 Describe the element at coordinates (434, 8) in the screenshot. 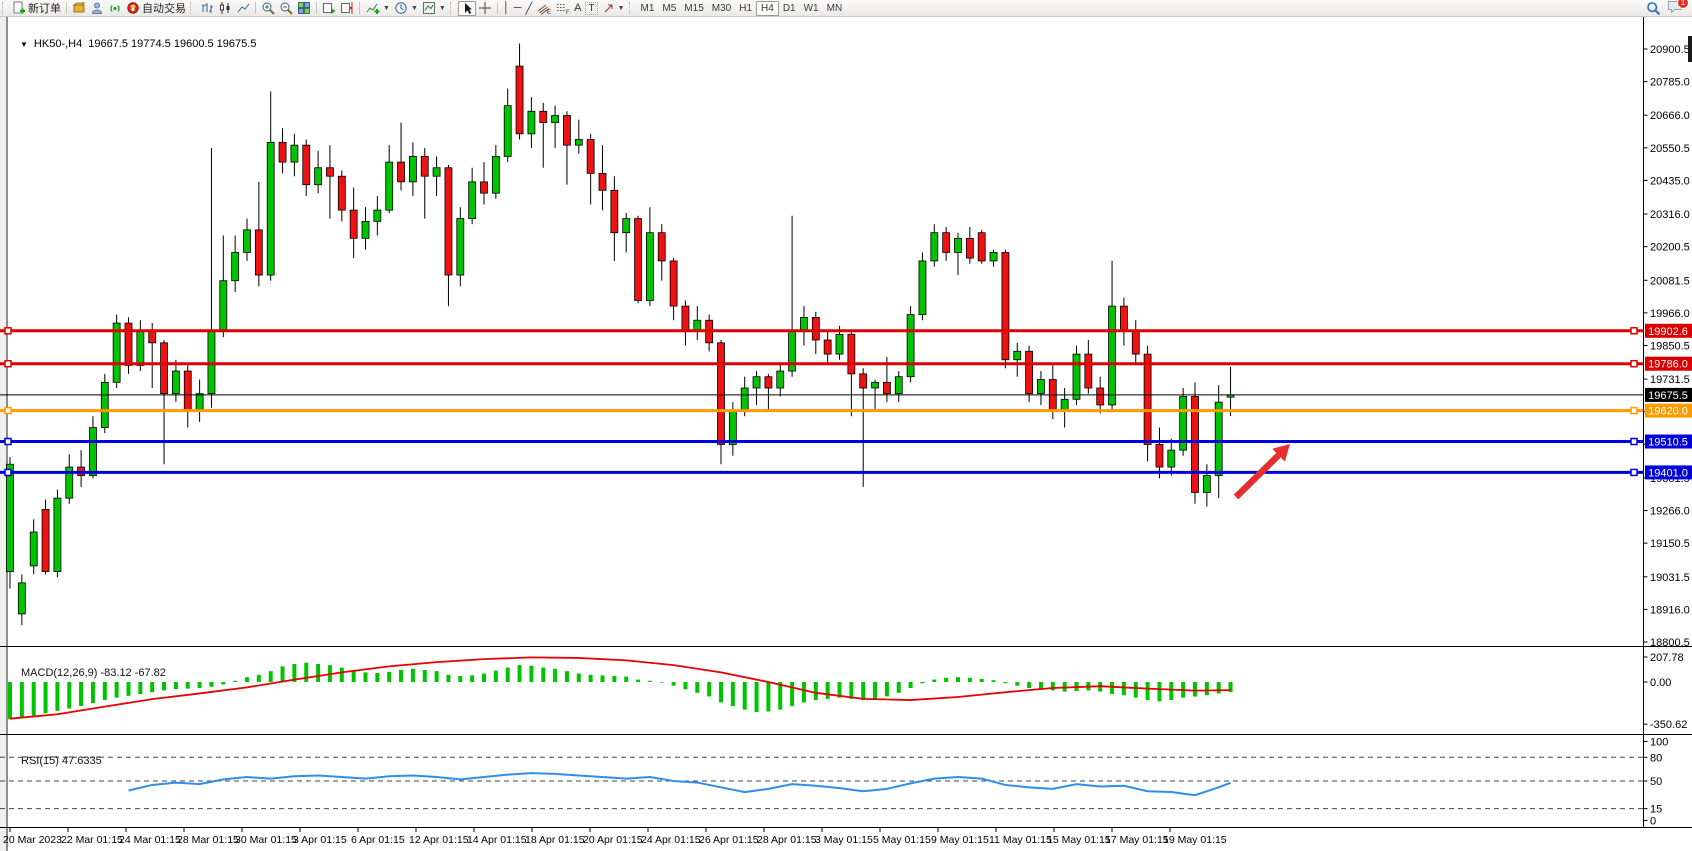

I see `templates-button: ▼` at that location.